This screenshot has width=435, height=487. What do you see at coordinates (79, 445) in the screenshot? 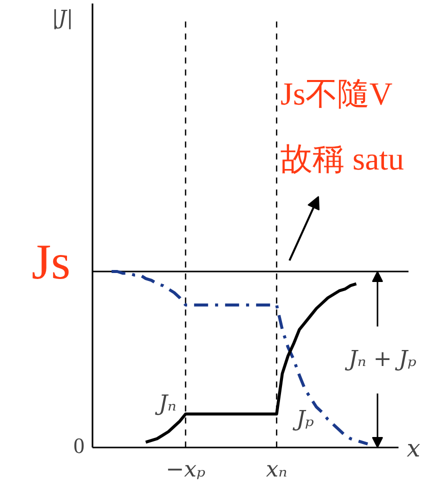
I see `text: 0` at bounding box center [79, 445].